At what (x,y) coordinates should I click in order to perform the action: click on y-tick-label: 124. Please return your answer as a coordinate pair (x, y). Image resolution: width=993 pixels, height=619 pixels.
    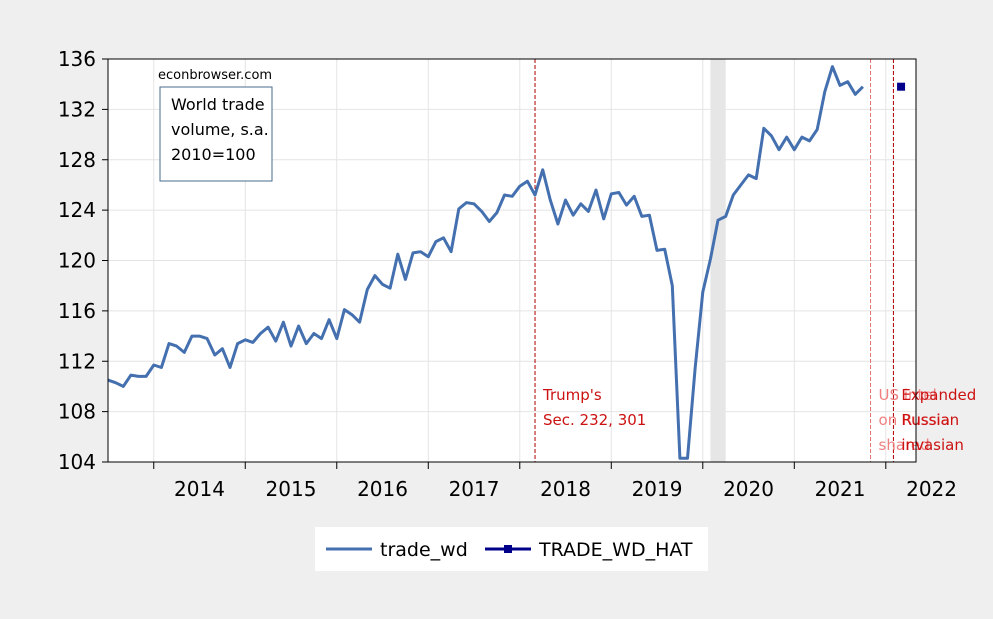
    Looking at the image, I should click on (77, 210).